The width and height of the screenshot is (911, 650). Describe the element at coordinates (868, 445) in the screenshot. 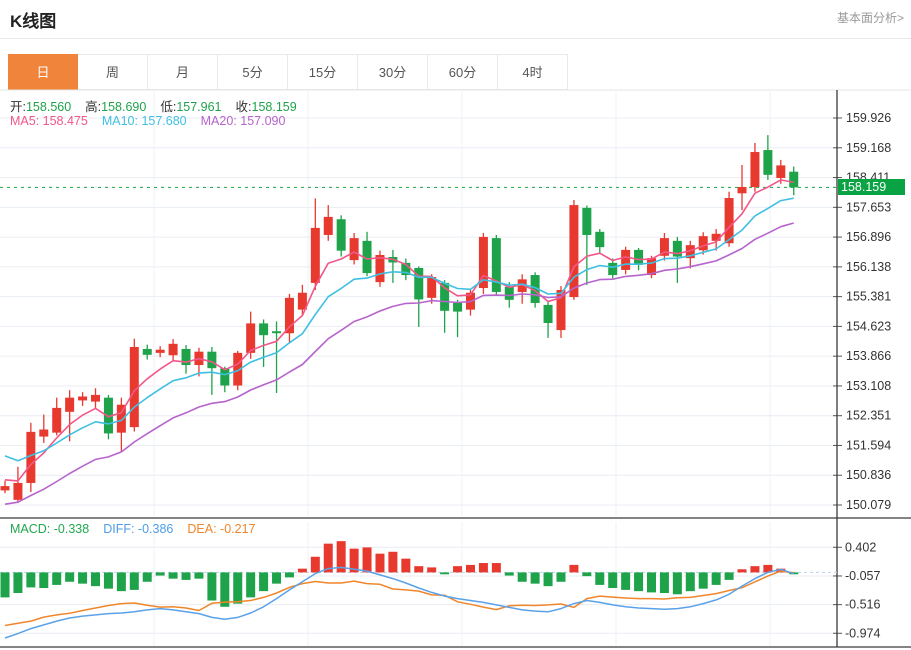

I see `svg-text: 151.594` at that location.